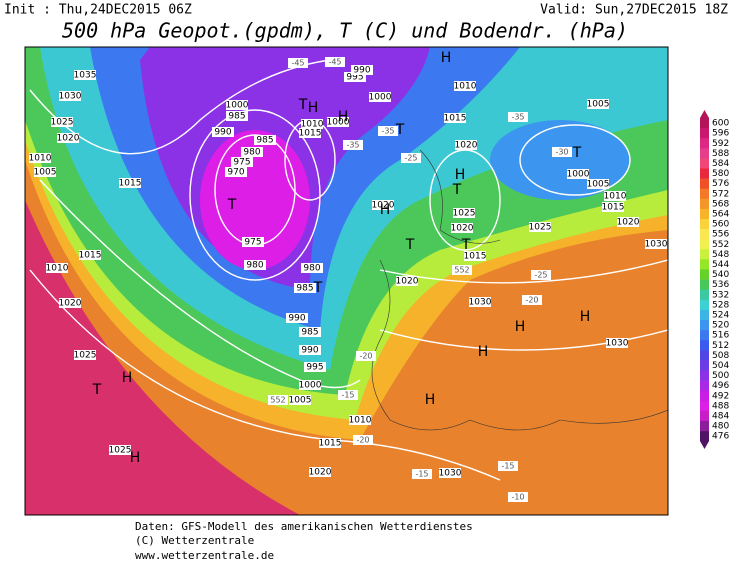 This screenshot has width=732, height=565. What do you see at coordinates (410, 158) in the screenshot?
I see `temp-label: -25` at bounding box center [410, 158].